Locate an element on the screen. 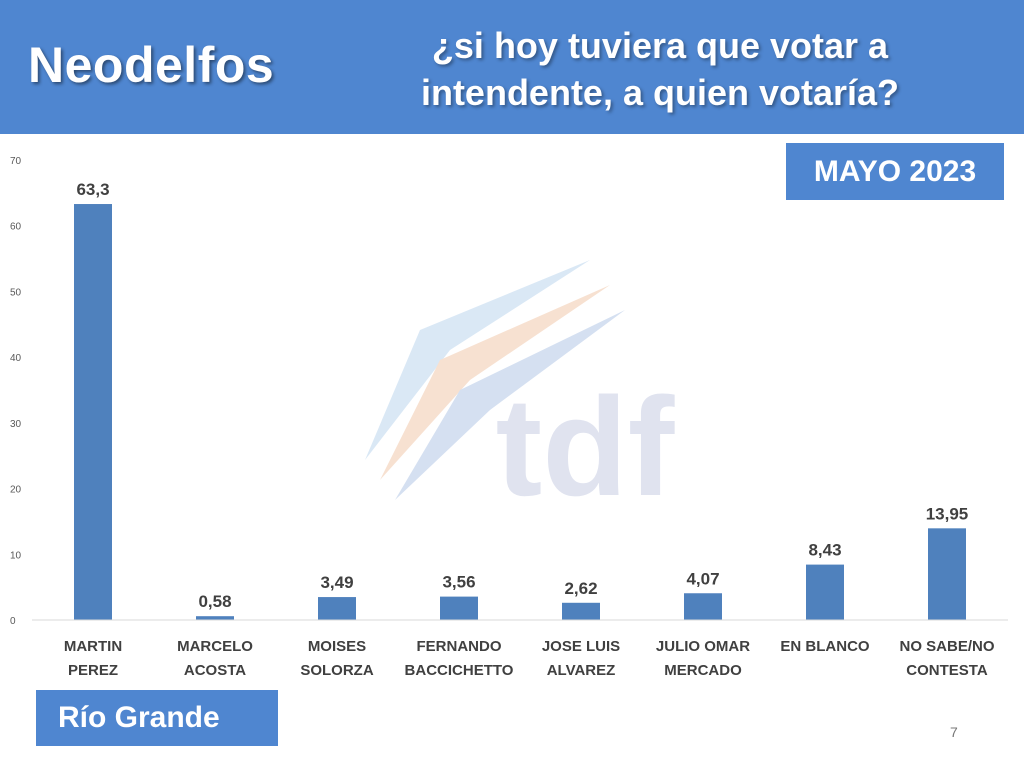  y-tick-label: 70 is located at coordinates (16, 161).